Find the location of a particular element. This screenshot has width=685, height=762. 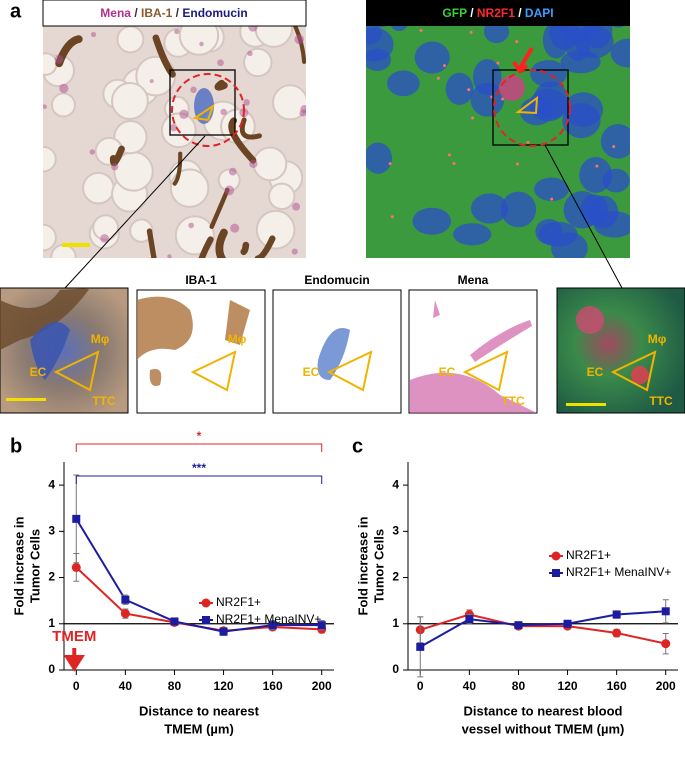

legend-label: NR2F1+ MenaINV+ is located at coordinates (618, 572).